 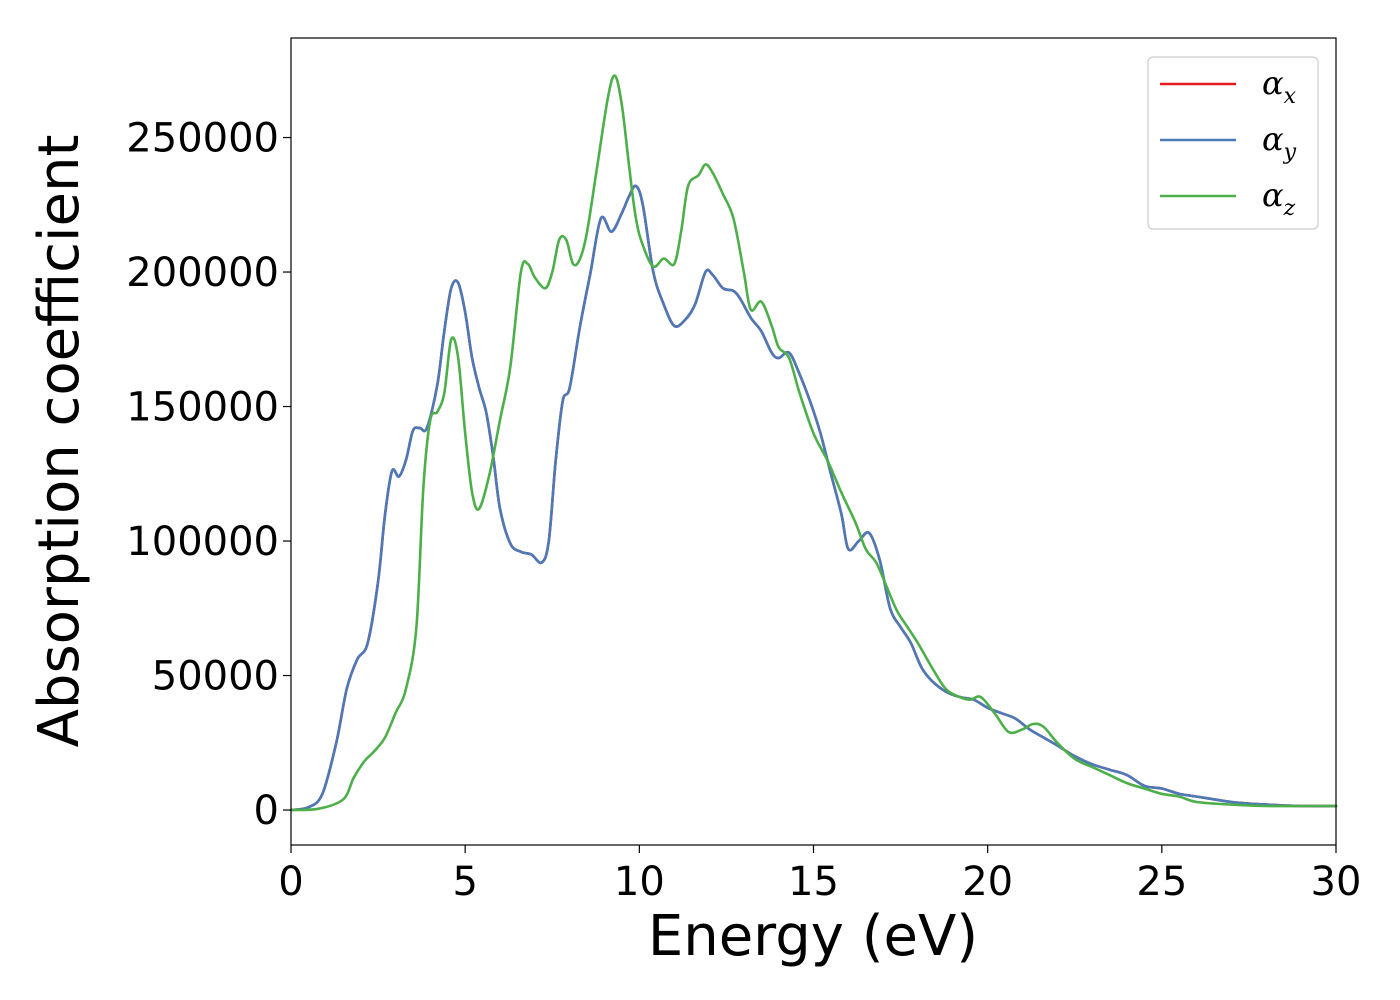 I want to click on legend-label-y: αy, so click(x=1279, y=142).